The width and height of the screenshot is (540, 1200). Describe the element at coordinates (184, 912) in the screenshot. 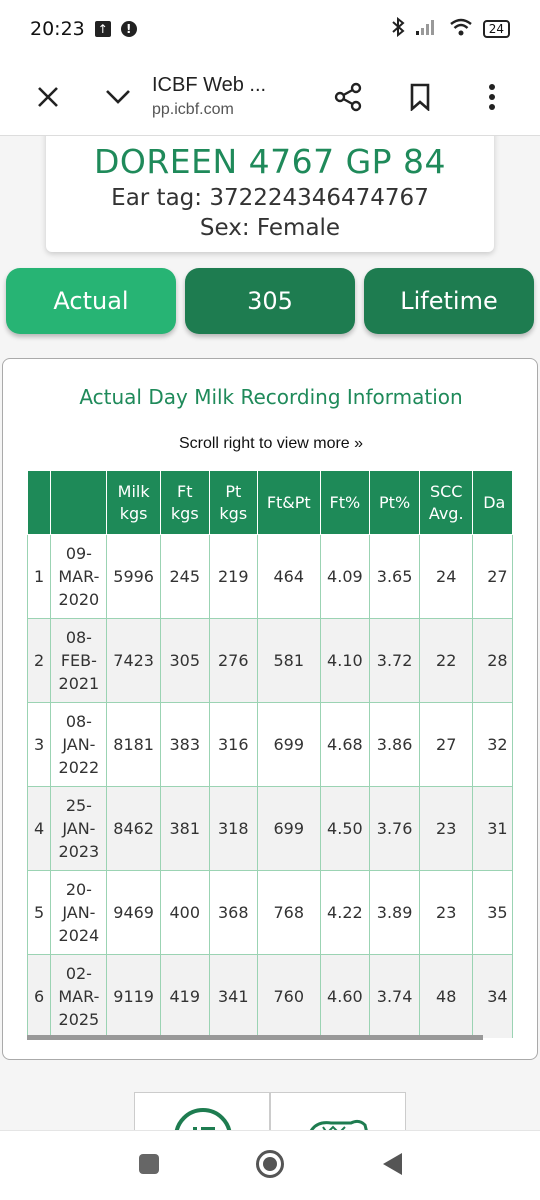

I see `cell-fat: 400` at that location.